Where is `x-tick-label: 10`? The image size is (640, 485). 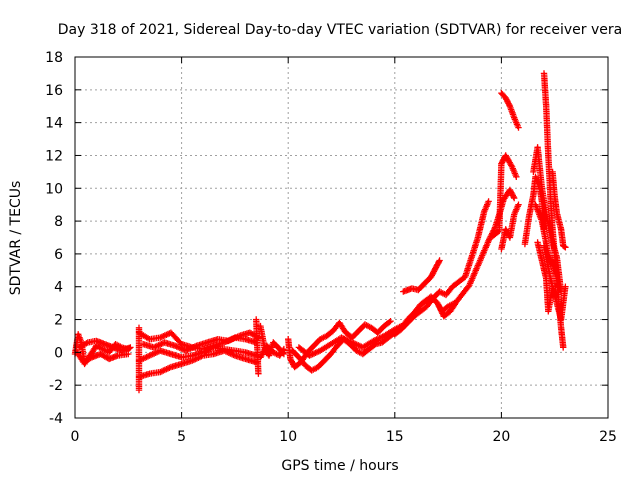
x-tick-label: 10 is located at coordinates (288, 437).